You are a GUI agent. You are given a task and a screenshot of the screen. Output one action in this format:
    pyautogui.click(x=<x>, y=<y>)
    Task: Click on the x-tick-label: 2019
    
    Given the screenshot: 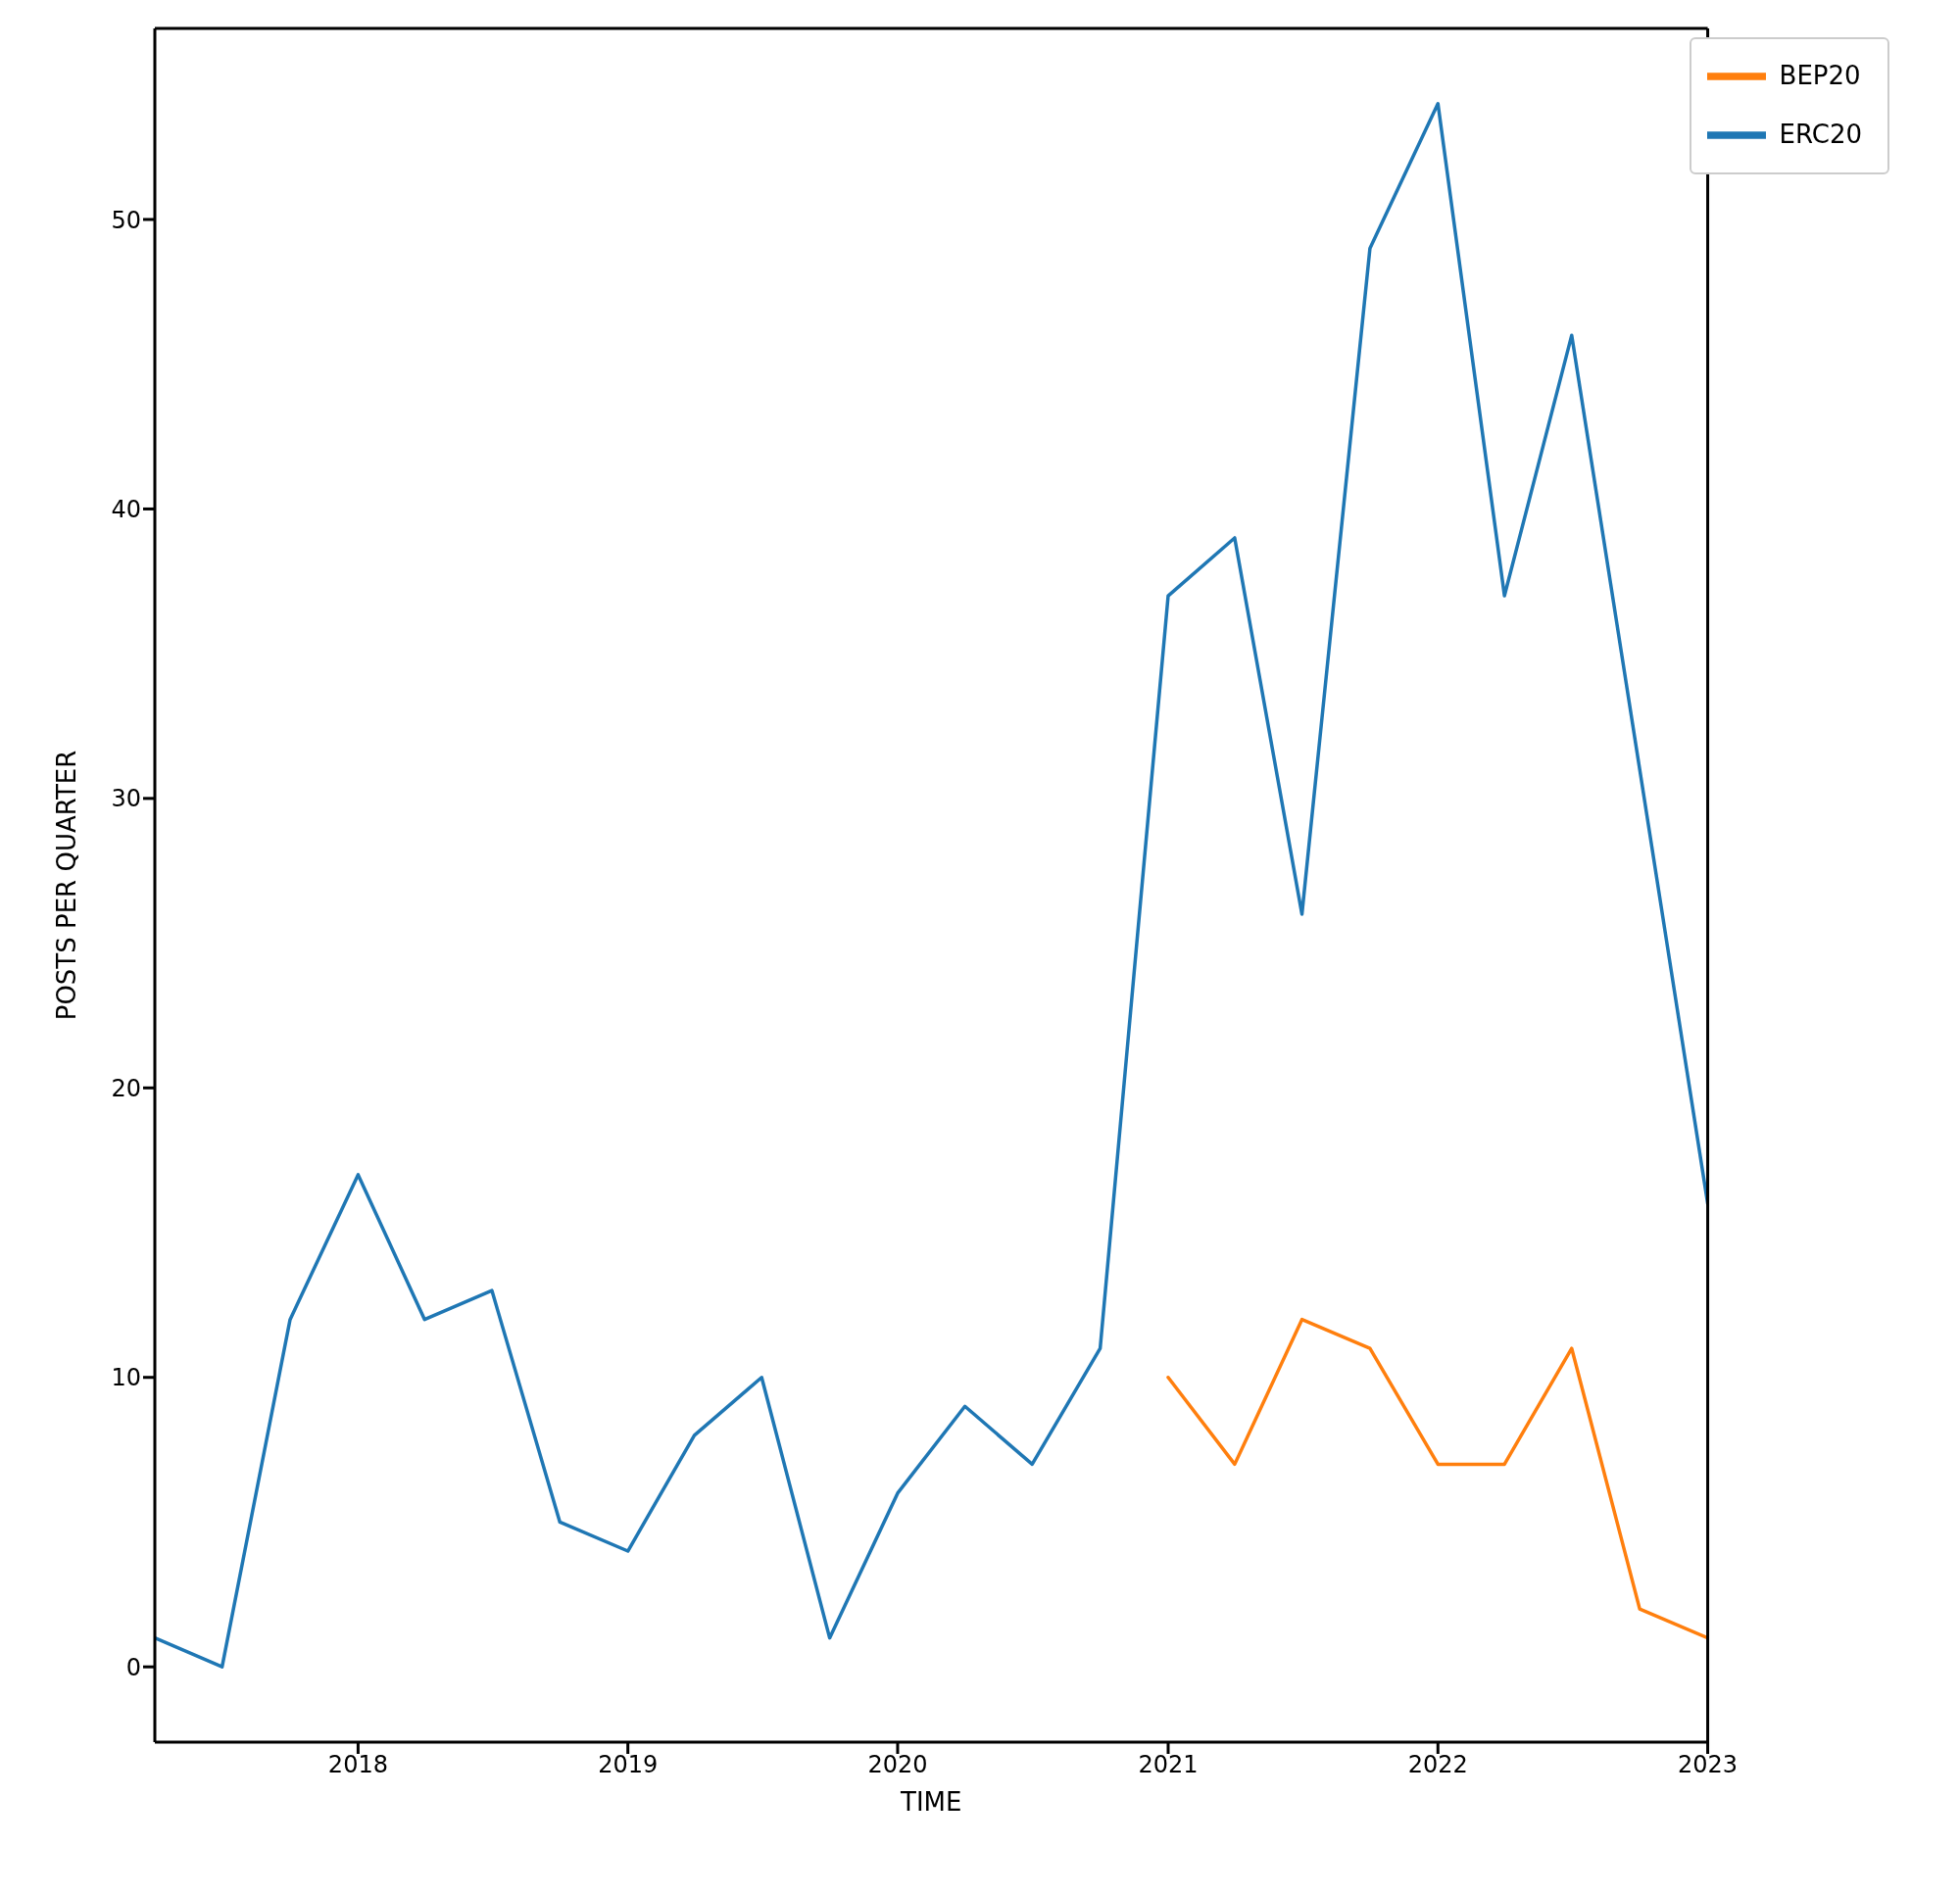 What is the action you would take?
    pyautogui.click(x=628, y=1765)
    